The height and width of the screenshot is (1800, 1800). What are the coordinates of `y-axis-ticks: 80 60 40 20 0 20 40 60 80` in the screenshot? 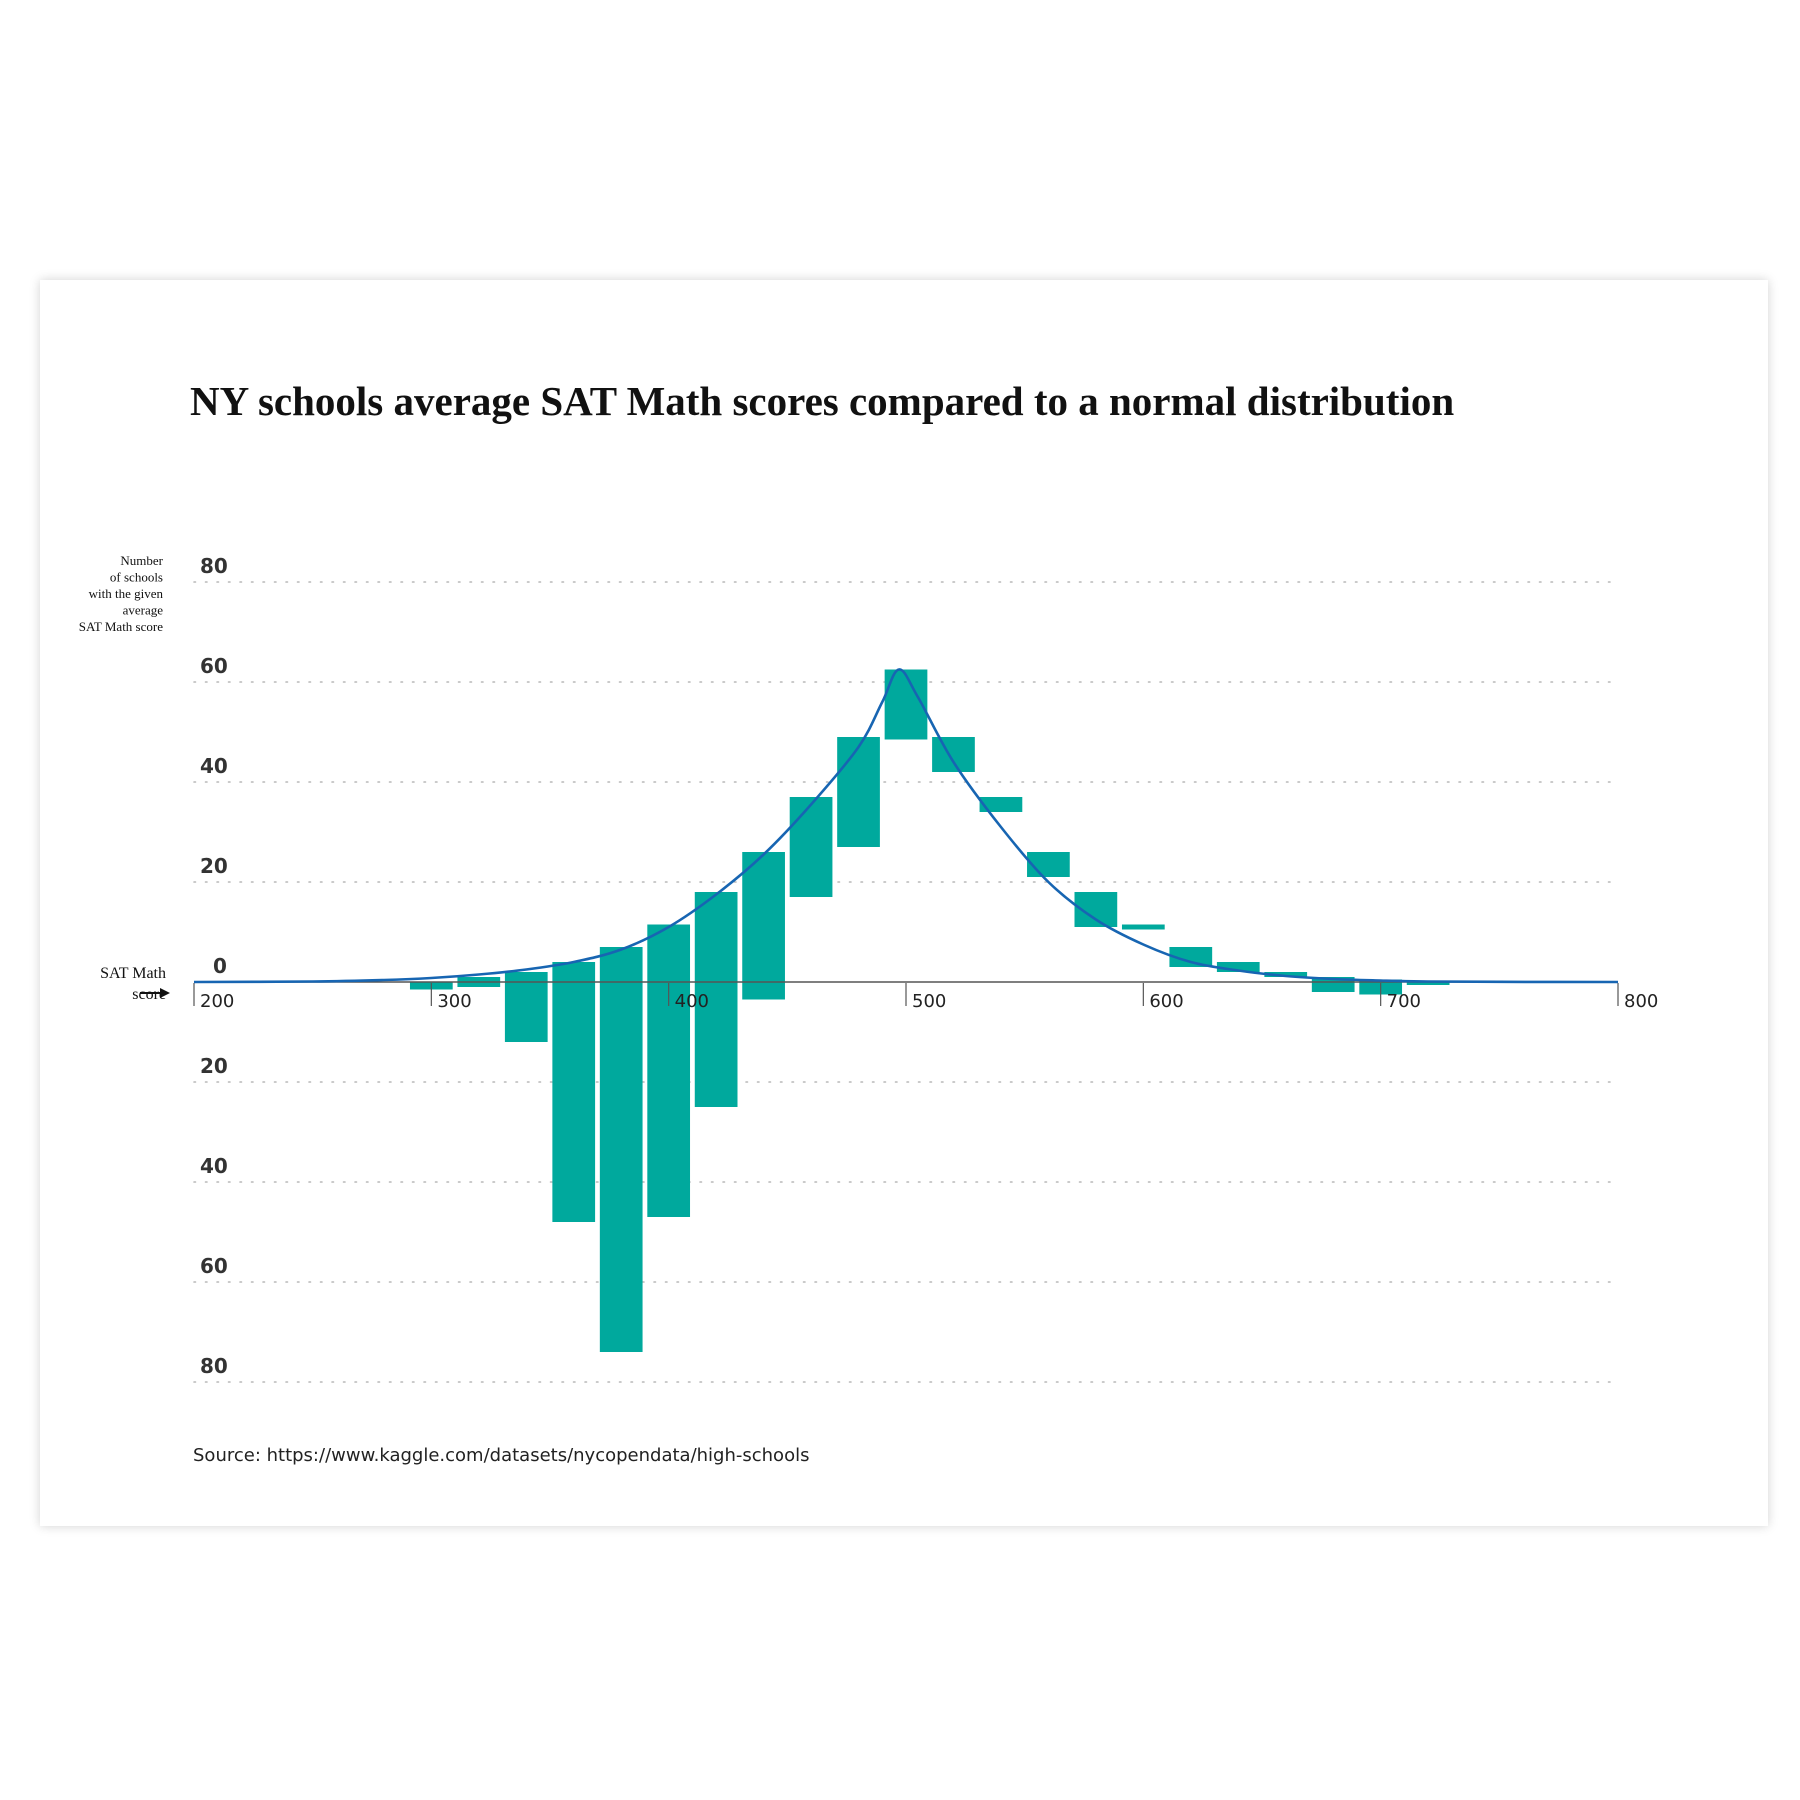 It's located at (214, 966).